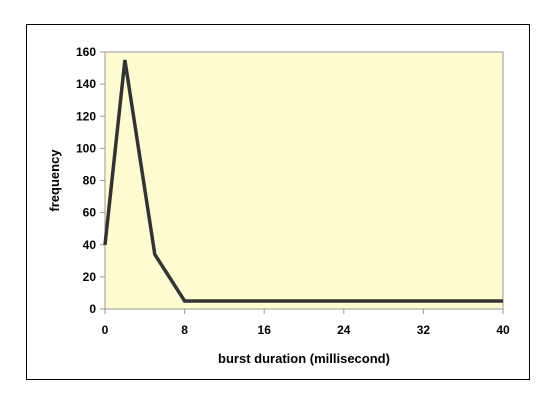  Describe the element at coordinates (92, 309) in the screenshot. I see `y-tick-label: 0` at that location.